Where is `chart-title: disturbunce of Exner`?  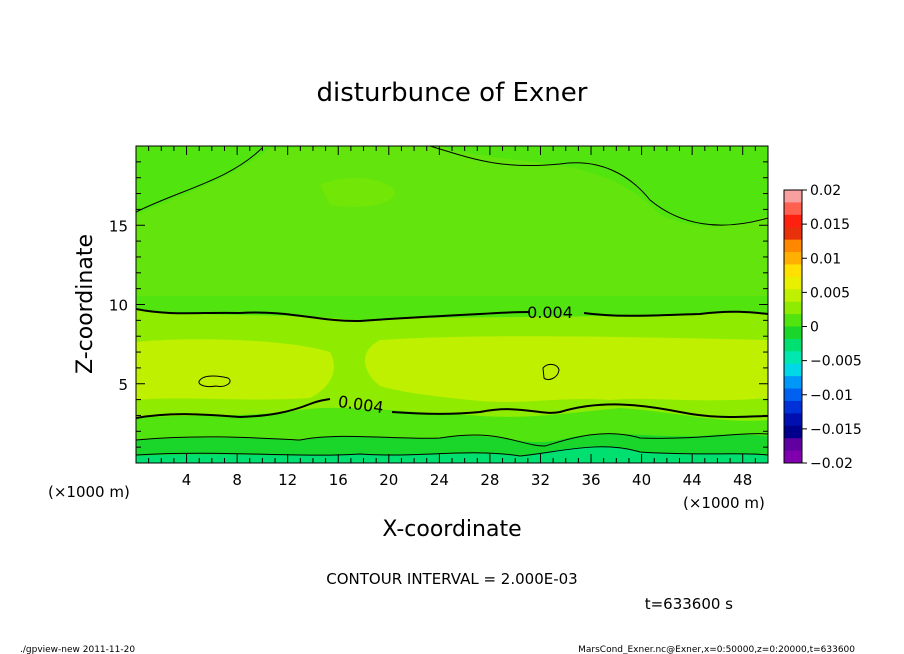 chart-title: disturbunce of Exner is located at coordinates (452, 93).